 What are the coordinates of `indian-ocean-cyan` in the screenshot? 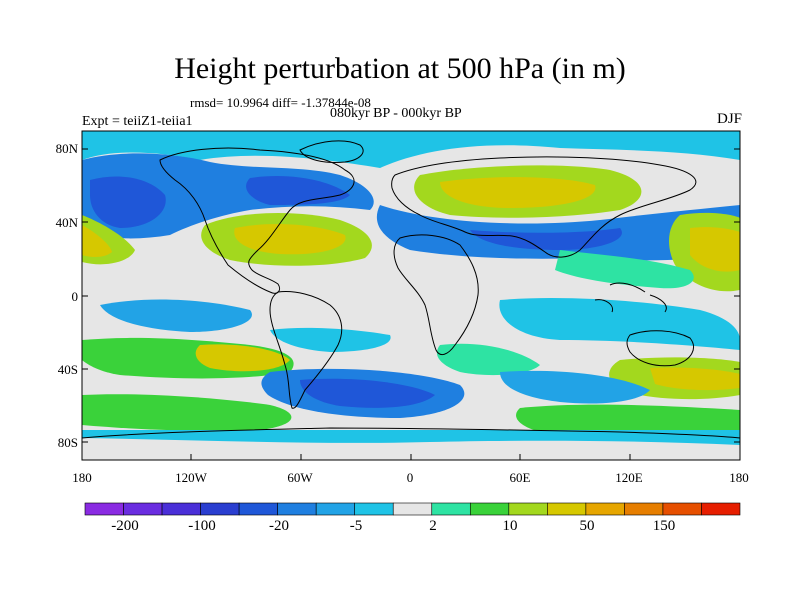 It's located at (619, 324).